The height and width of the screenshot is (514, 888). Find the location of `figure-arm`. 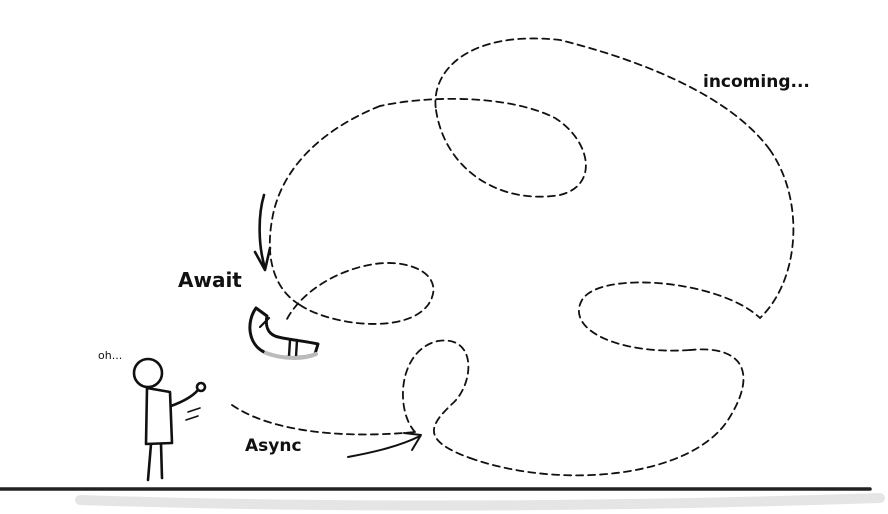

figure-arm is located at coordinates (184, 398).